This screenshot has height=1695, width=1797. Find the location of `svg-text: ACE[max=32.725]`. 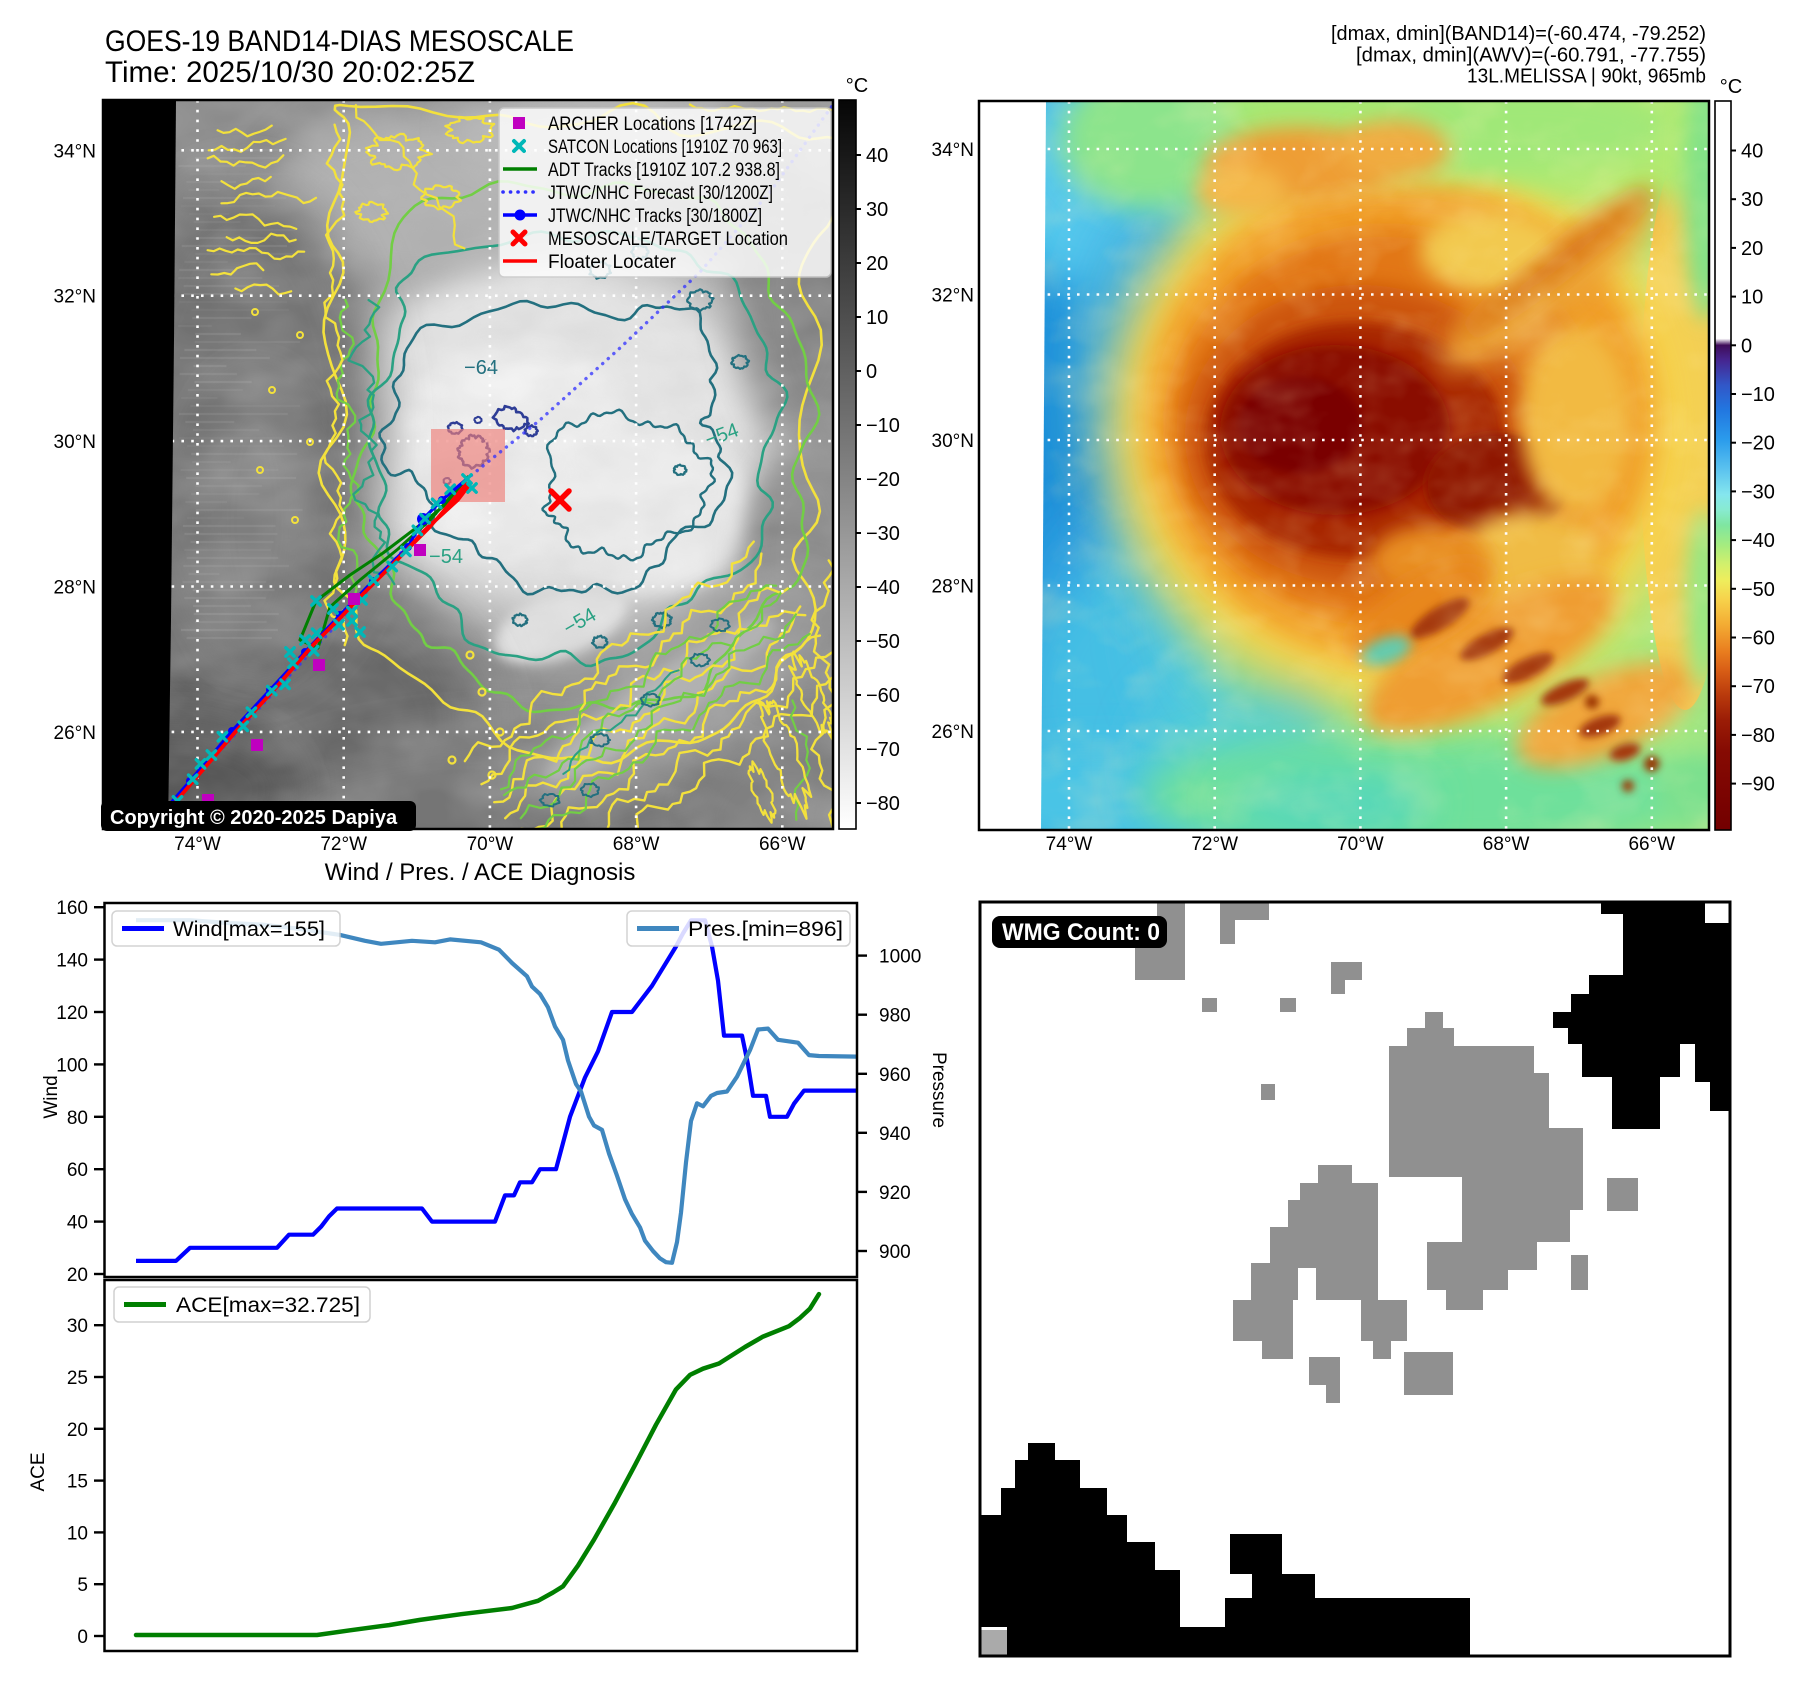

svg-text: ACE[max=32.725] is located at coordinates (268, 1305).